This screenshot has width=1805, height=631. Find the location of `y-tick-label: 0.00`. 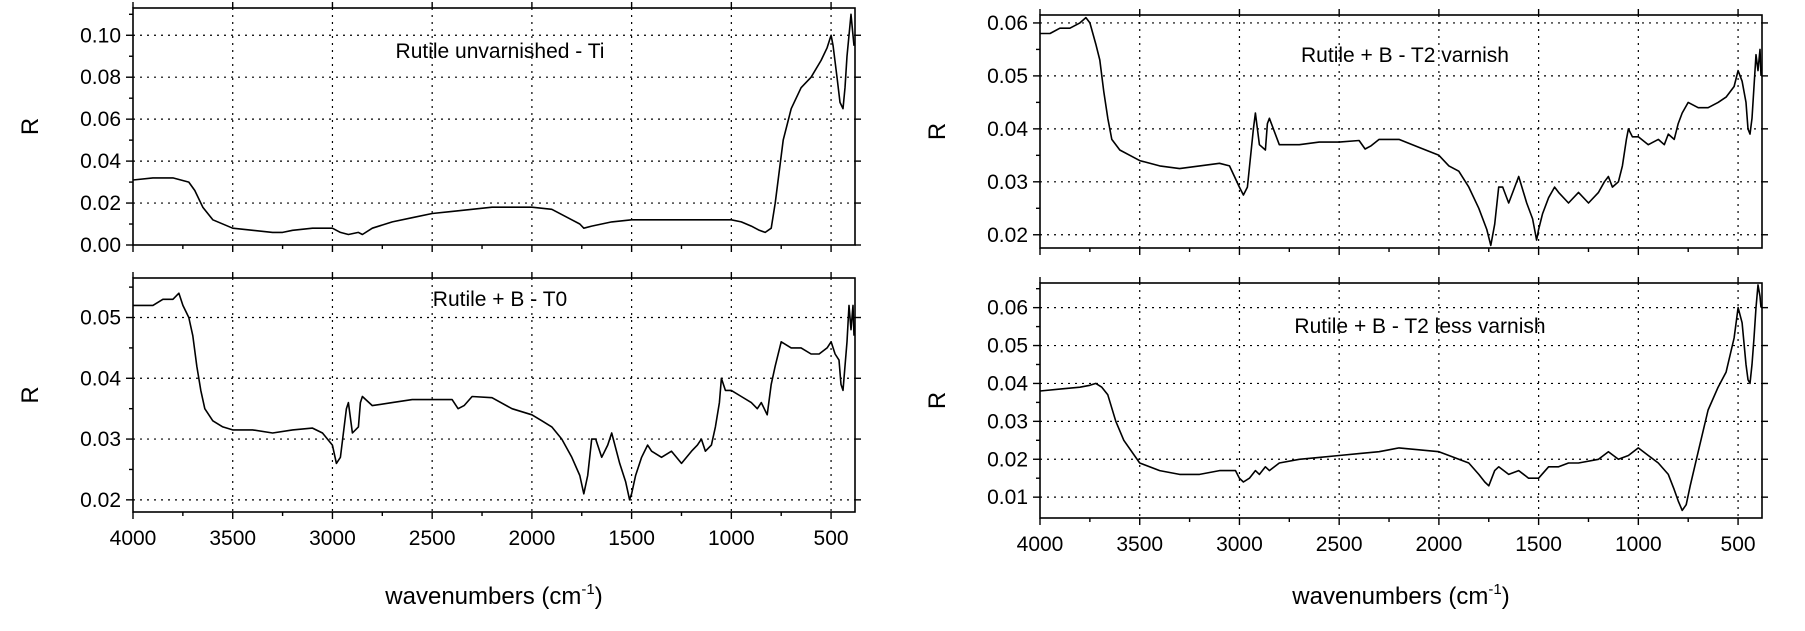

y-tick-label: 0.00 is located at coordinates (100, 245).